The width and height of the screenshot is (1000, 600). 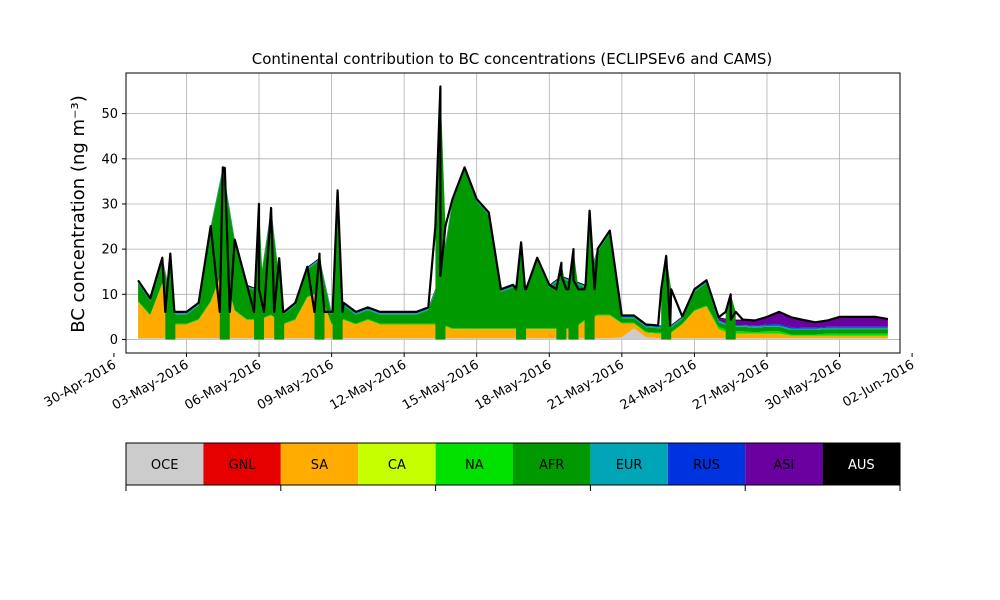 What do you see at coordinates (804, 385) in the screenshot?
I see `x-tick-label: 30-May-2016` at bounding box center [804, 385].